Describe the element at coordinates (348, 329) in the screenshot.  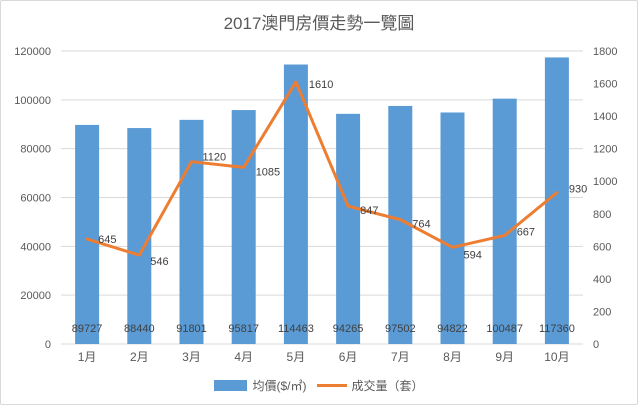
I see `bar-value-label: 94265` at that location.